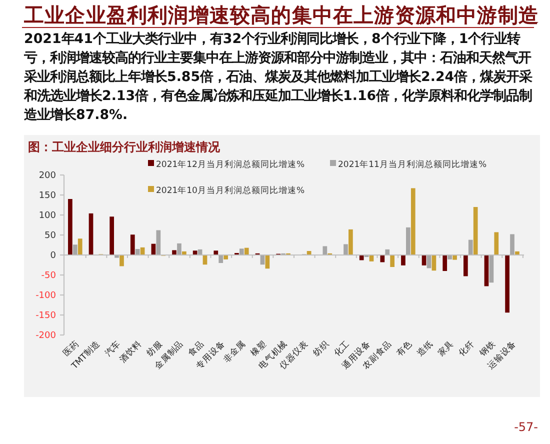 The height and width of the screenshot is (444, 550). I want to click on y-tick-label: -200, so click(46, 336).